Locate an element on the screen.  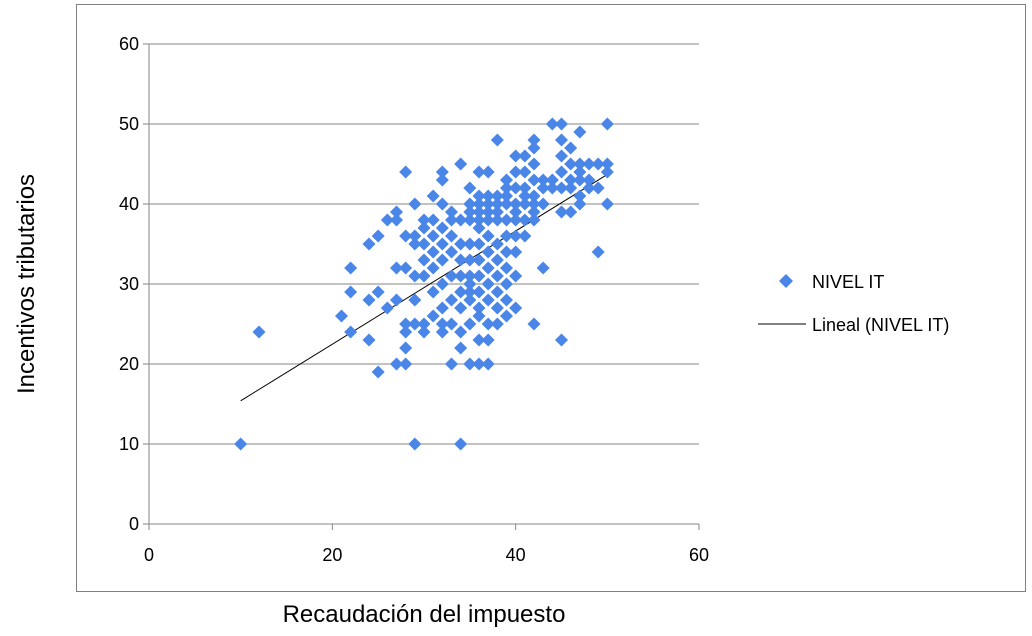
y-tick-label: 50 is located at coordinates (129, 124).